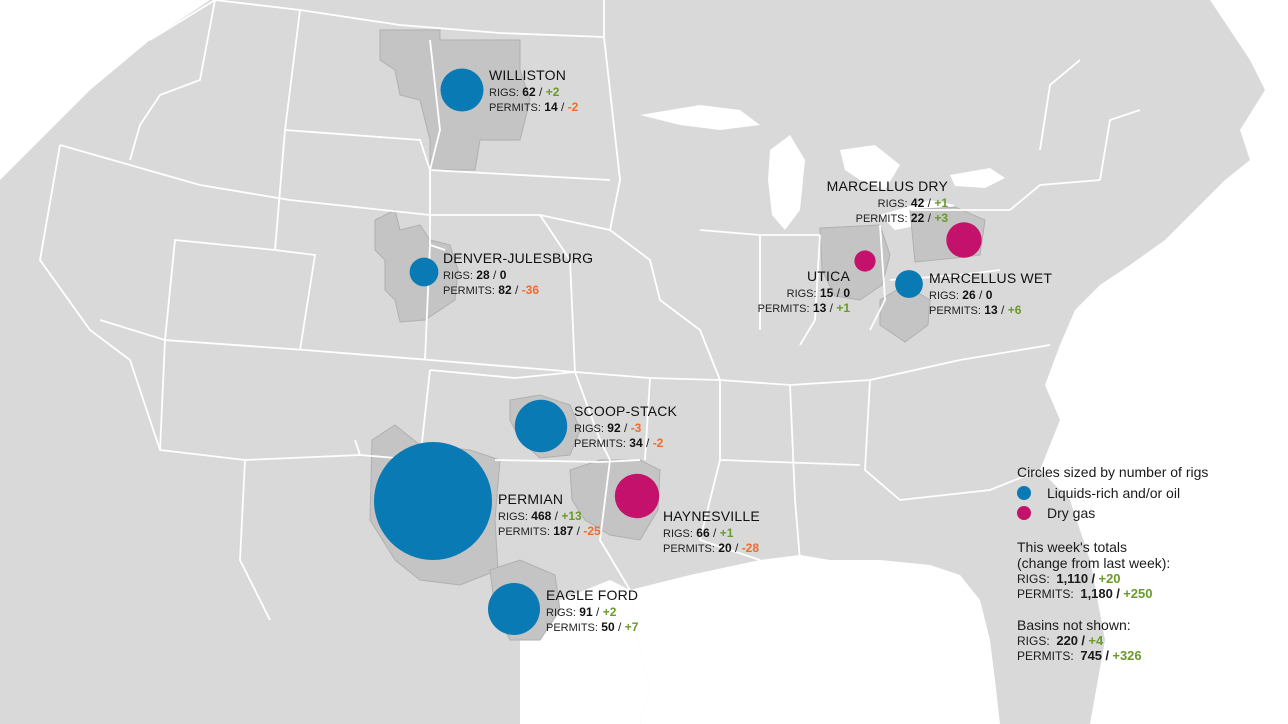 Image resolution: width=1288 pixels, height=724 pixels. What do you see at coordinates (964, 240) in the screenshot?
I see `rig-circle-marcellus-dry` at bounding box center [964, 240].